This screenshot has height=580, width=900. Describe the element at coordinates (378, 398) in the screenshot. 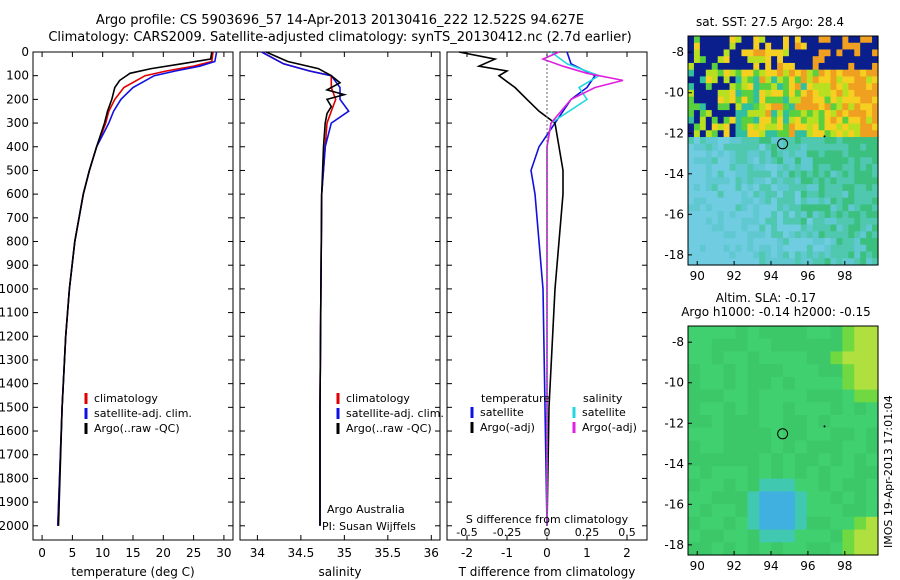

I see `salinity-legend-label: climatology` at that location.